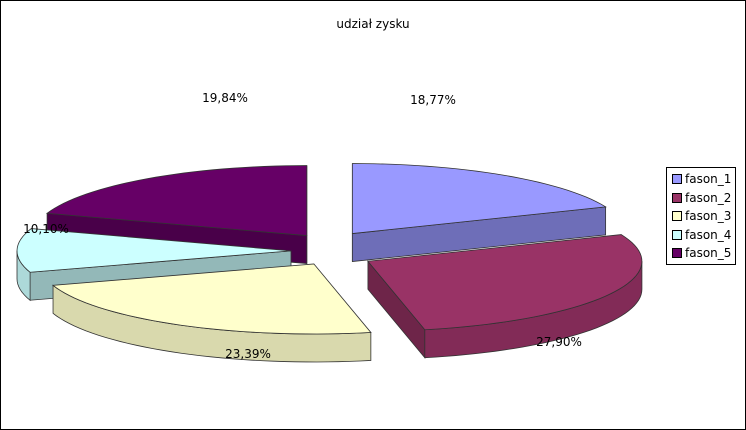  What do you see at coordinates (708, 253) in the screenshot?
I see `legend-label: fason_5` at bounding box center [708, 253].